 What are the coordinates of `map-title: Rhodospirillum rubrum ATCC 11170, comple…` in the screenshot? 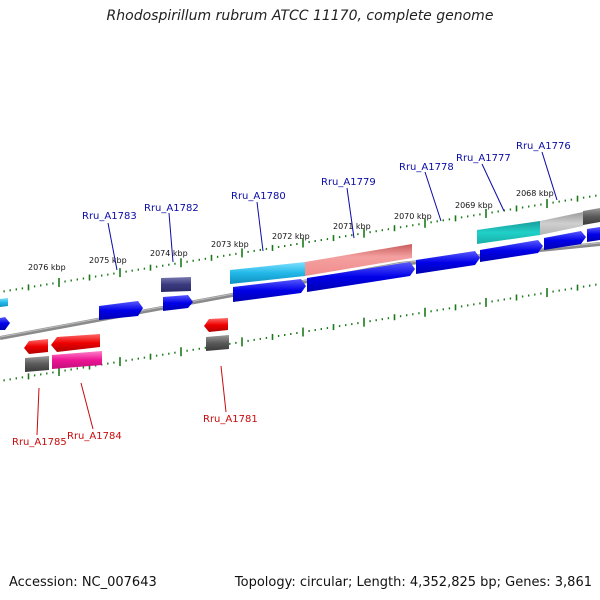 It's located at (300, 16).